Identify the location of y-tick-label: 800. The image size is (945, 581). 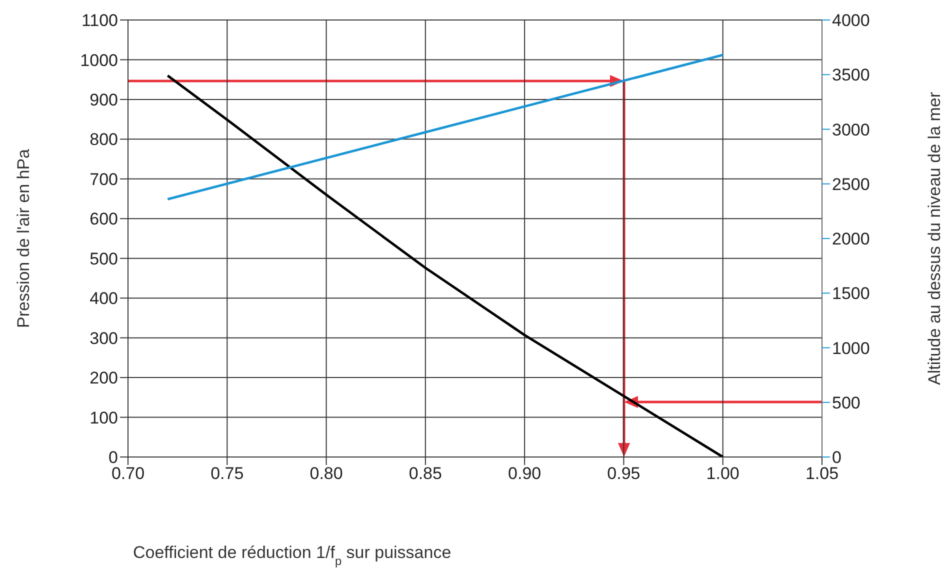
(104, 140).